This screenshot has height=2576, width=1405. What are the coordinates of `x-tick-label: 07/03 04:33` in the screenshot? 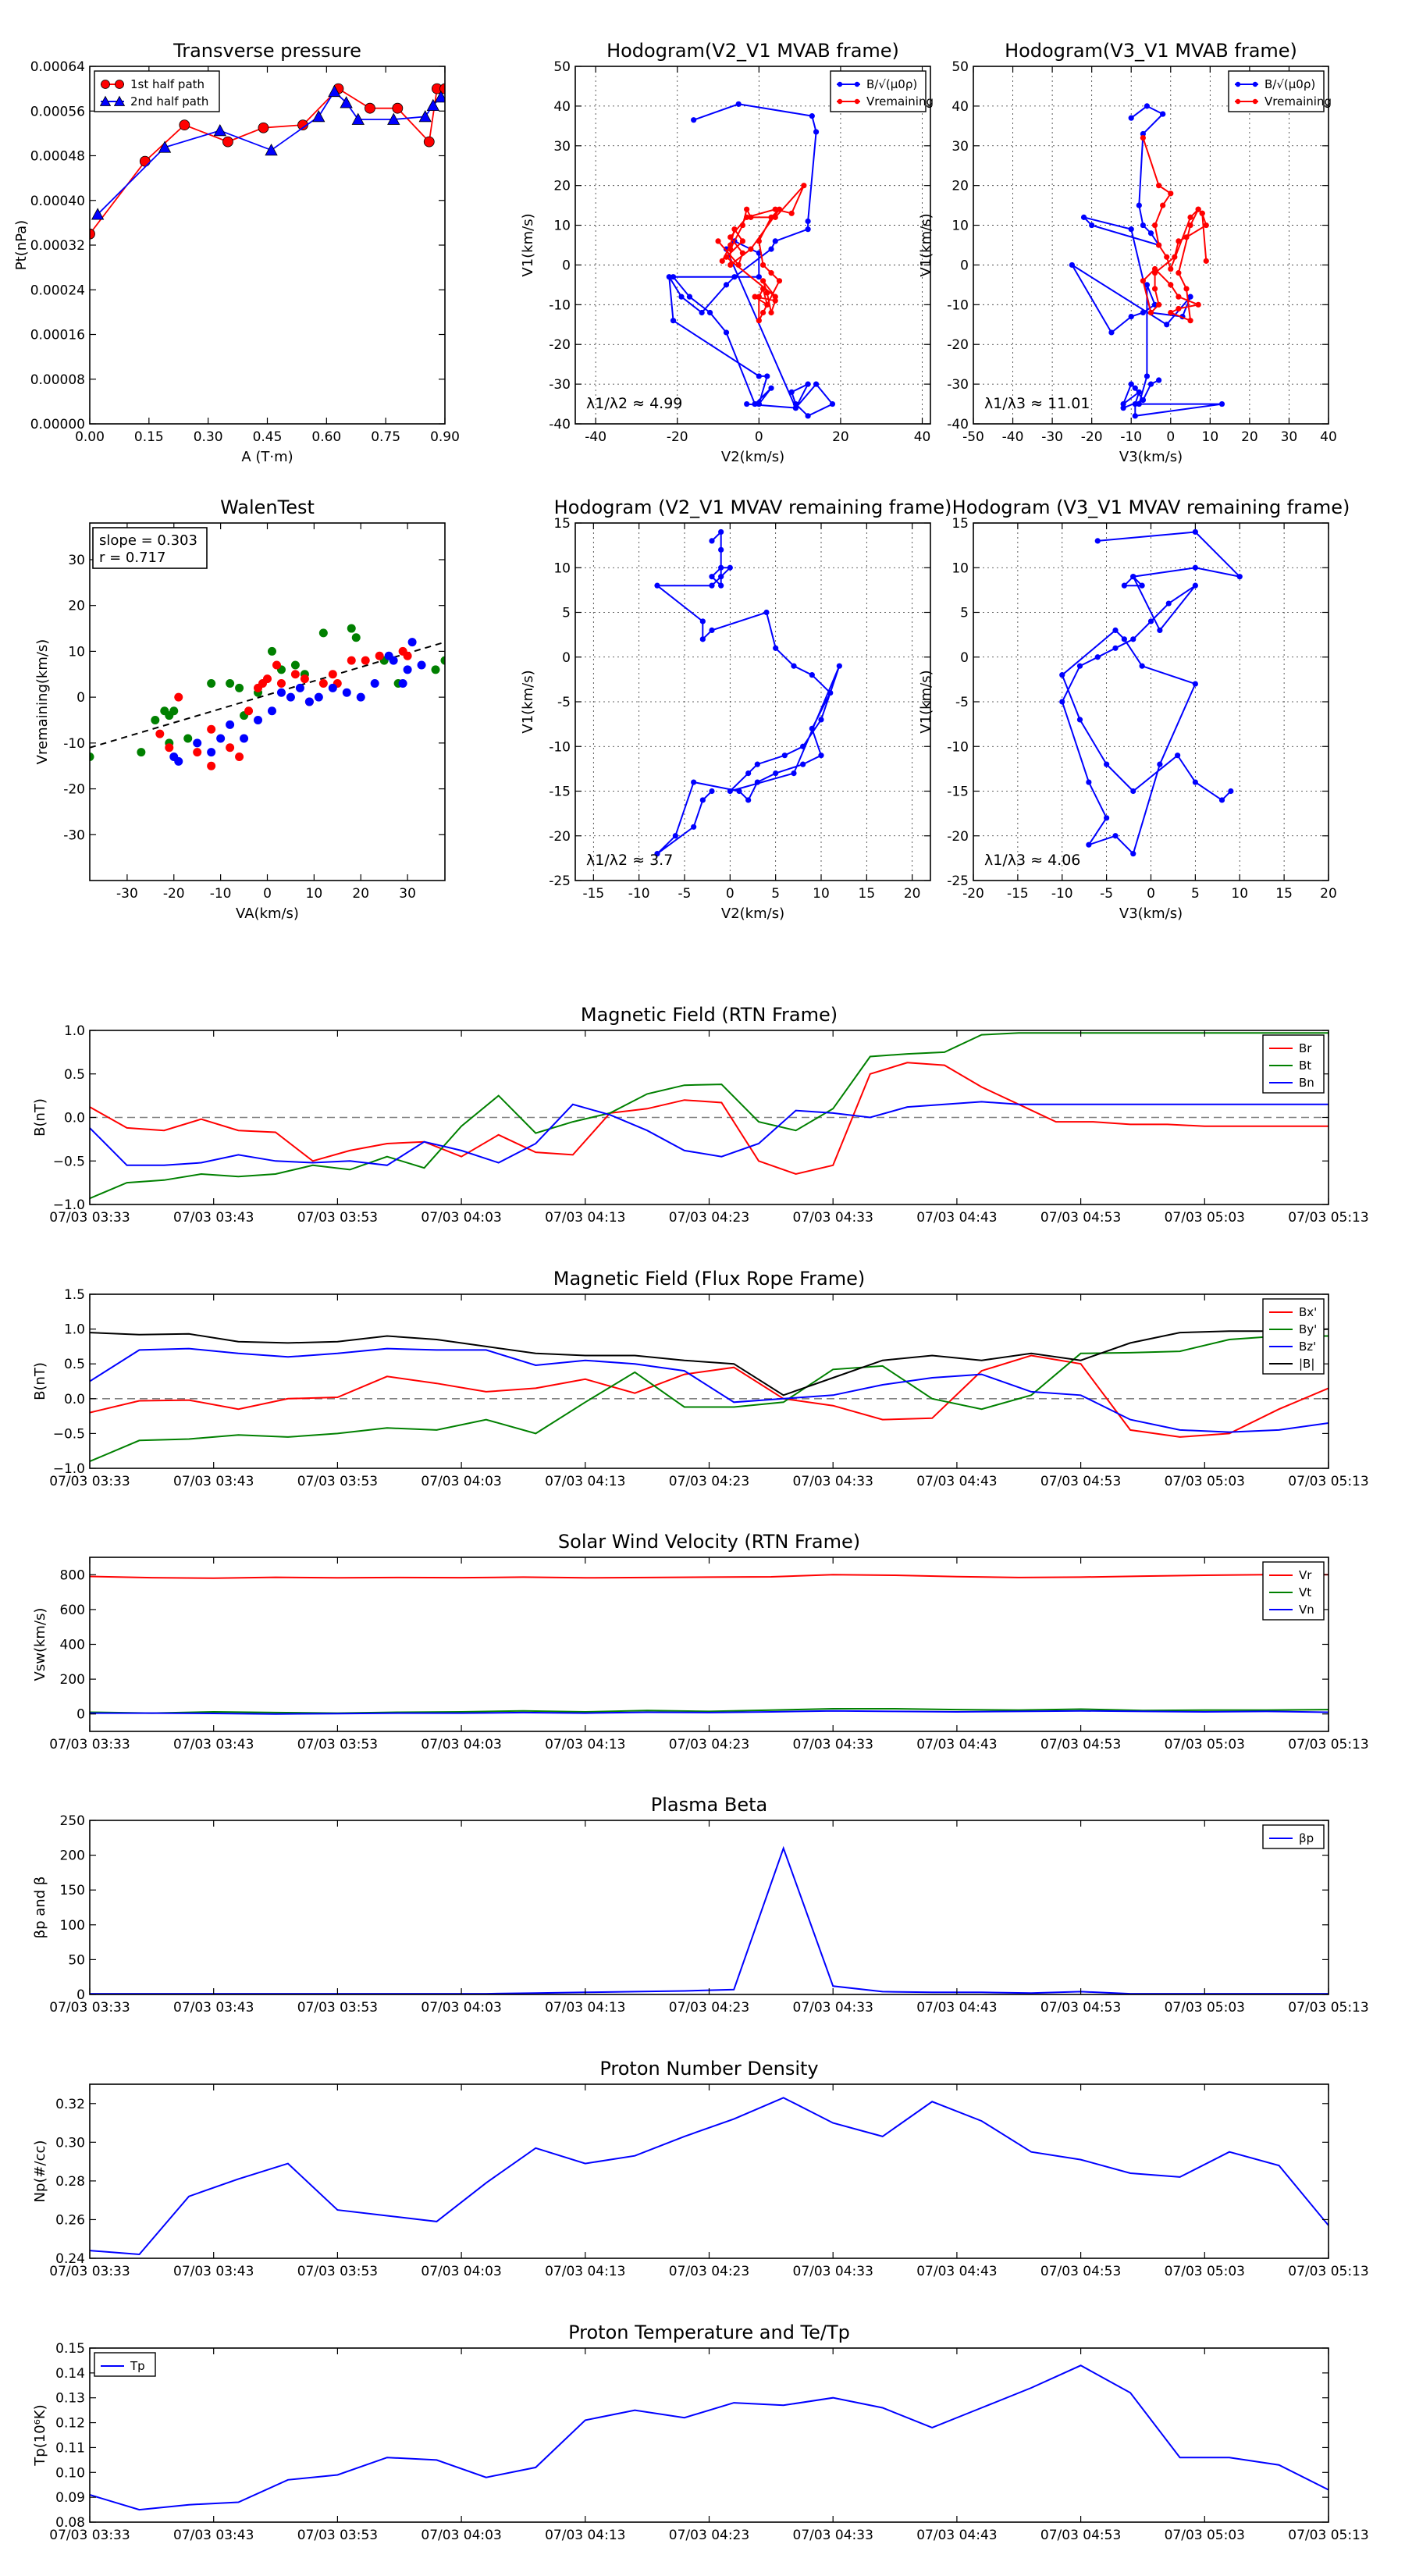 It's located at (833, 1744).